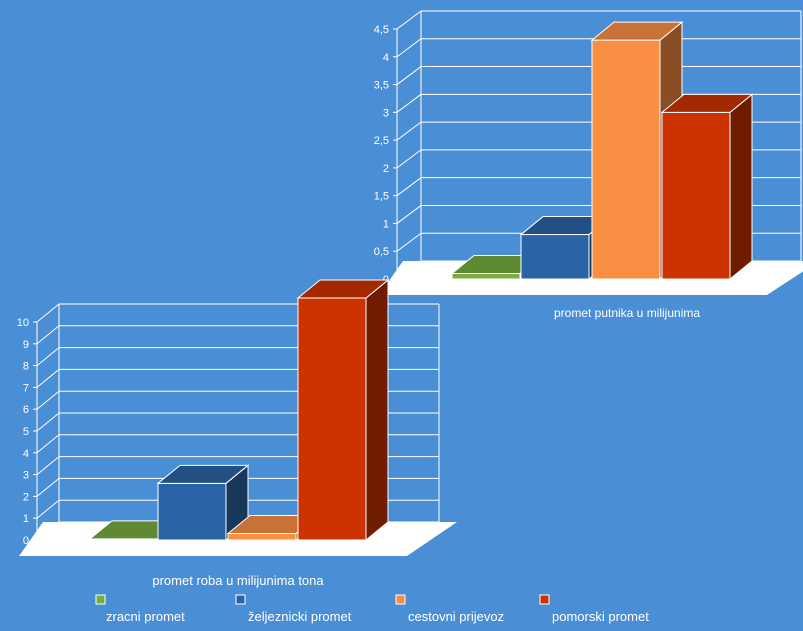 Image resolution: width=803 pixels, height=631 pixels. What do you see at coordinates (456, 616) in the screenshot?
I see `legend-label: cestovni prijevoz` at bounding box center [456, 616].